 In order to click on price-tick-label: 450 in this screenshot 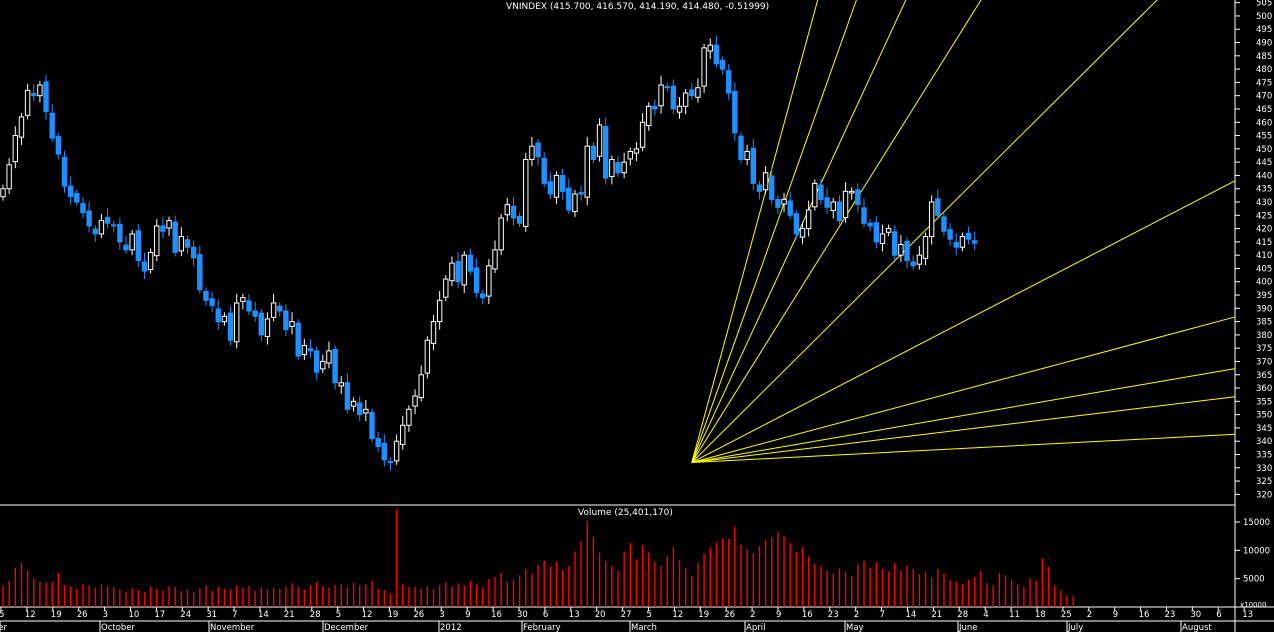, I will do `click(1264, 150)`.